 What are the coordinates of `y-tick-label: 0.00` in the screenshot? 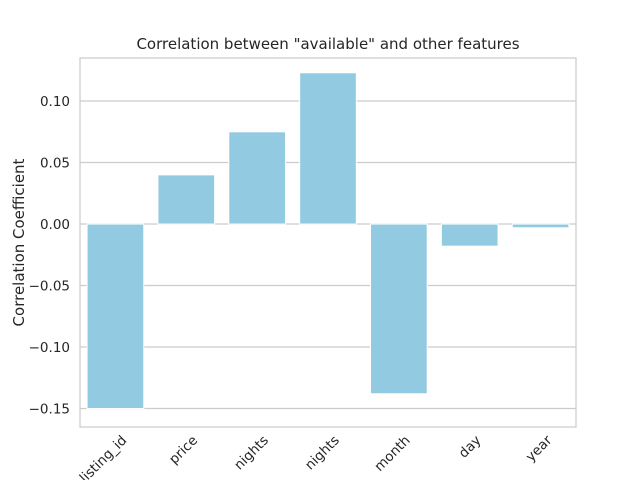 It's located at (55, 225).